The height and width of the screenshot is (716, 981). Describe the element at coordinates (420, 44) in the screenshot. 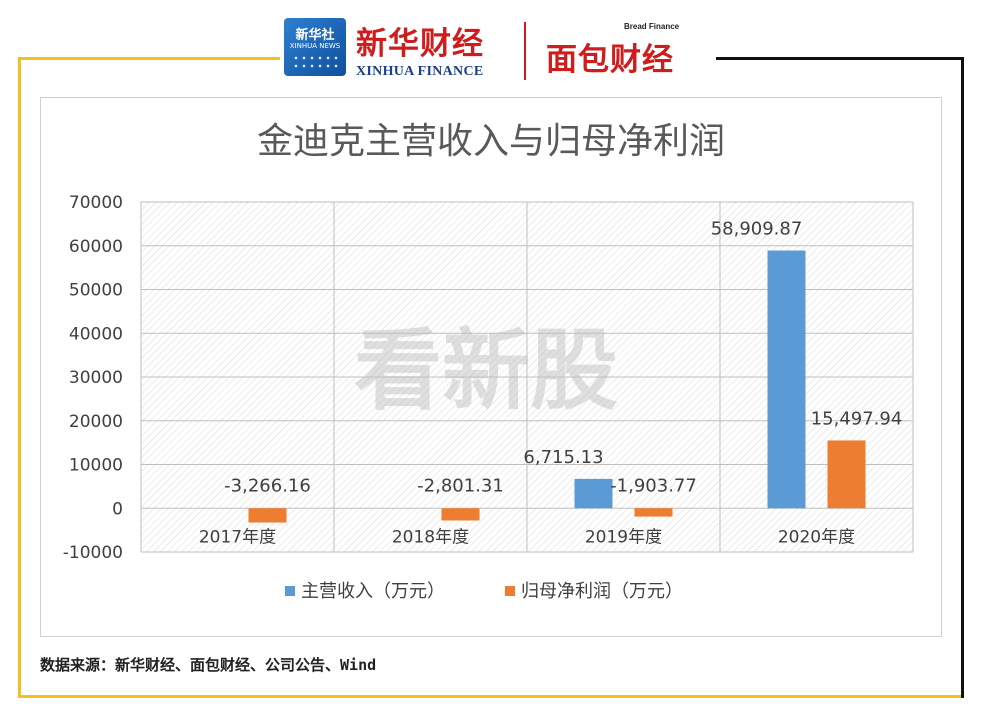

I see `xinhua-finance-logo-cn: 新华财经` at that location.